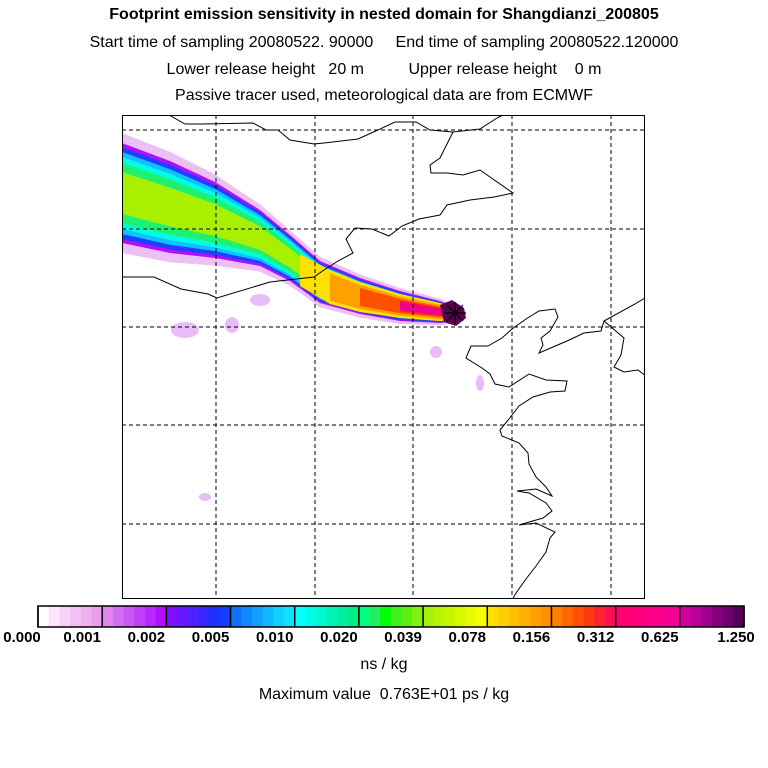 This screenshot has height=768, width=768. I want to click on station-marker-icon, so click(455, 313).